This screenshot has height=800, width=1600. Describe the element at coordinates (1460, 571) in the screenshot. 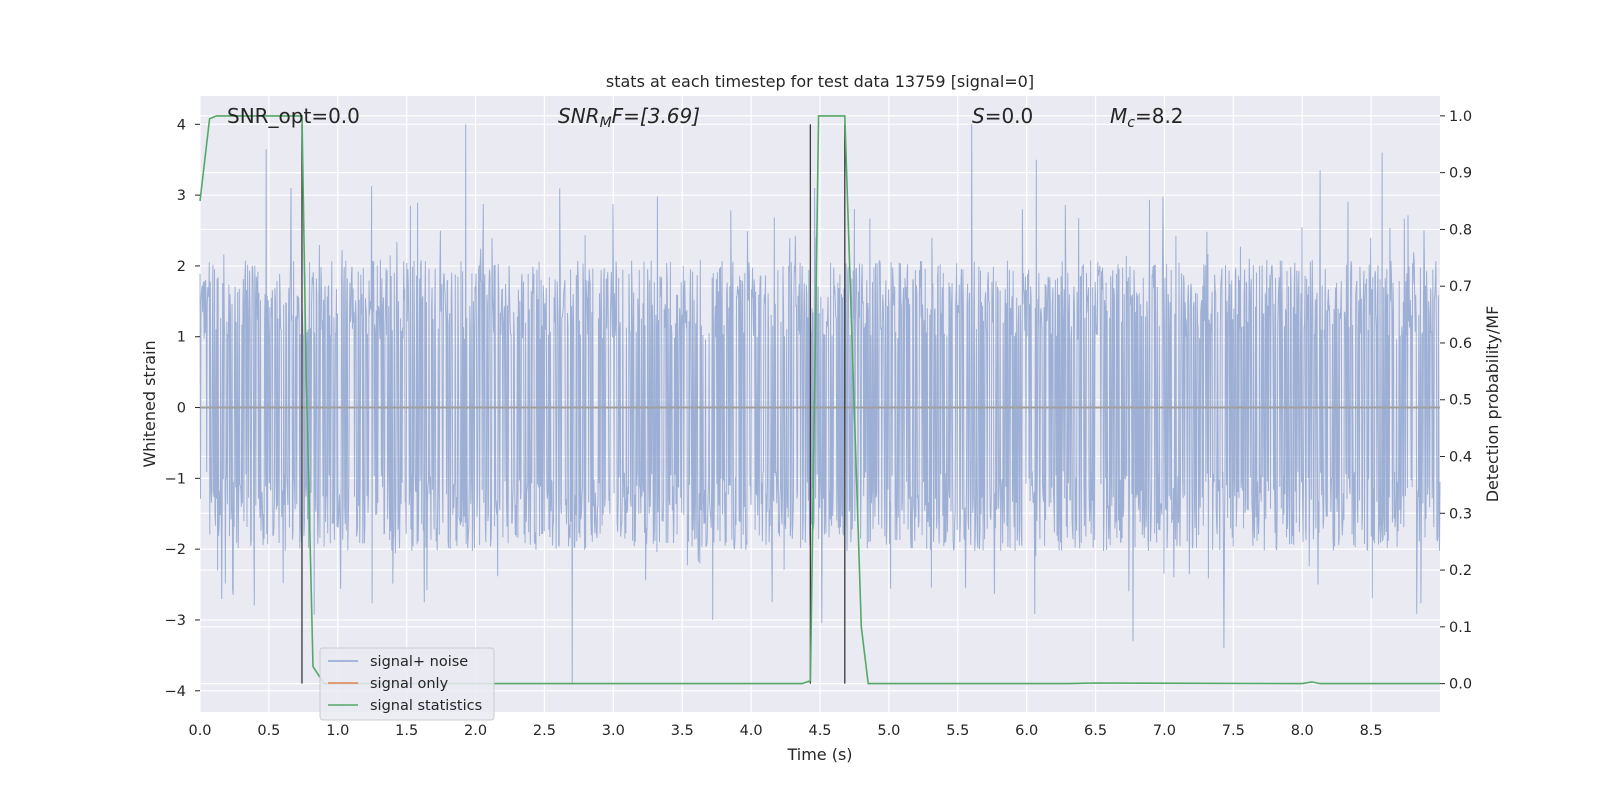

I see `y2-tick-label: 0.2` at that location.